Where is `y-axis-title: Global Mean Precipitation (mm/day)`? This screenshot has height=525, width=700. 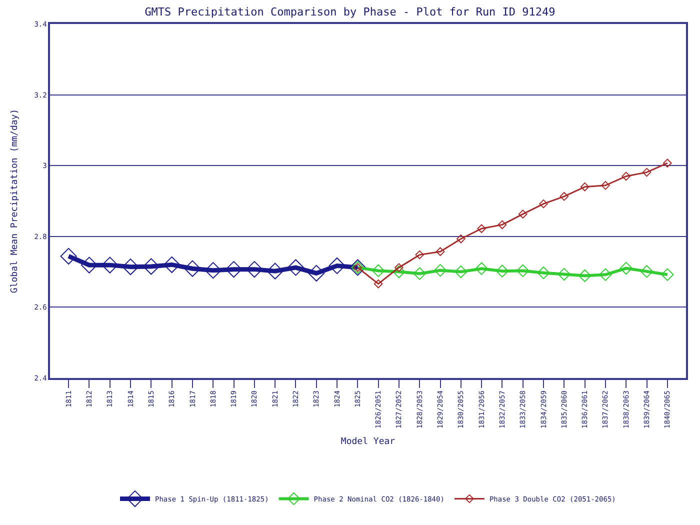 y-axis-title: Global Mean Precipitation (mm/day) is located at coordinates (15, 201).